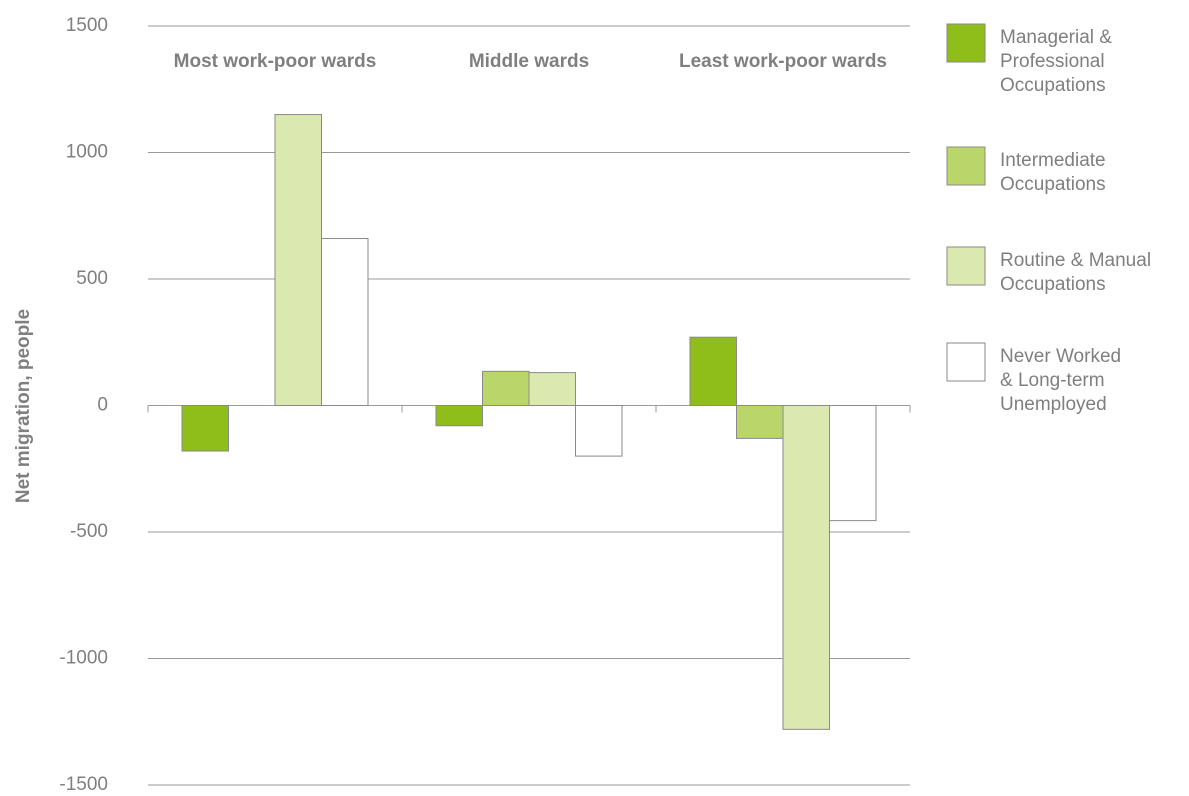  Describe the element at coordinates (1056, 61) in the screenshot. I see `legend-label: Managerial & Professional Occupations` at that location.